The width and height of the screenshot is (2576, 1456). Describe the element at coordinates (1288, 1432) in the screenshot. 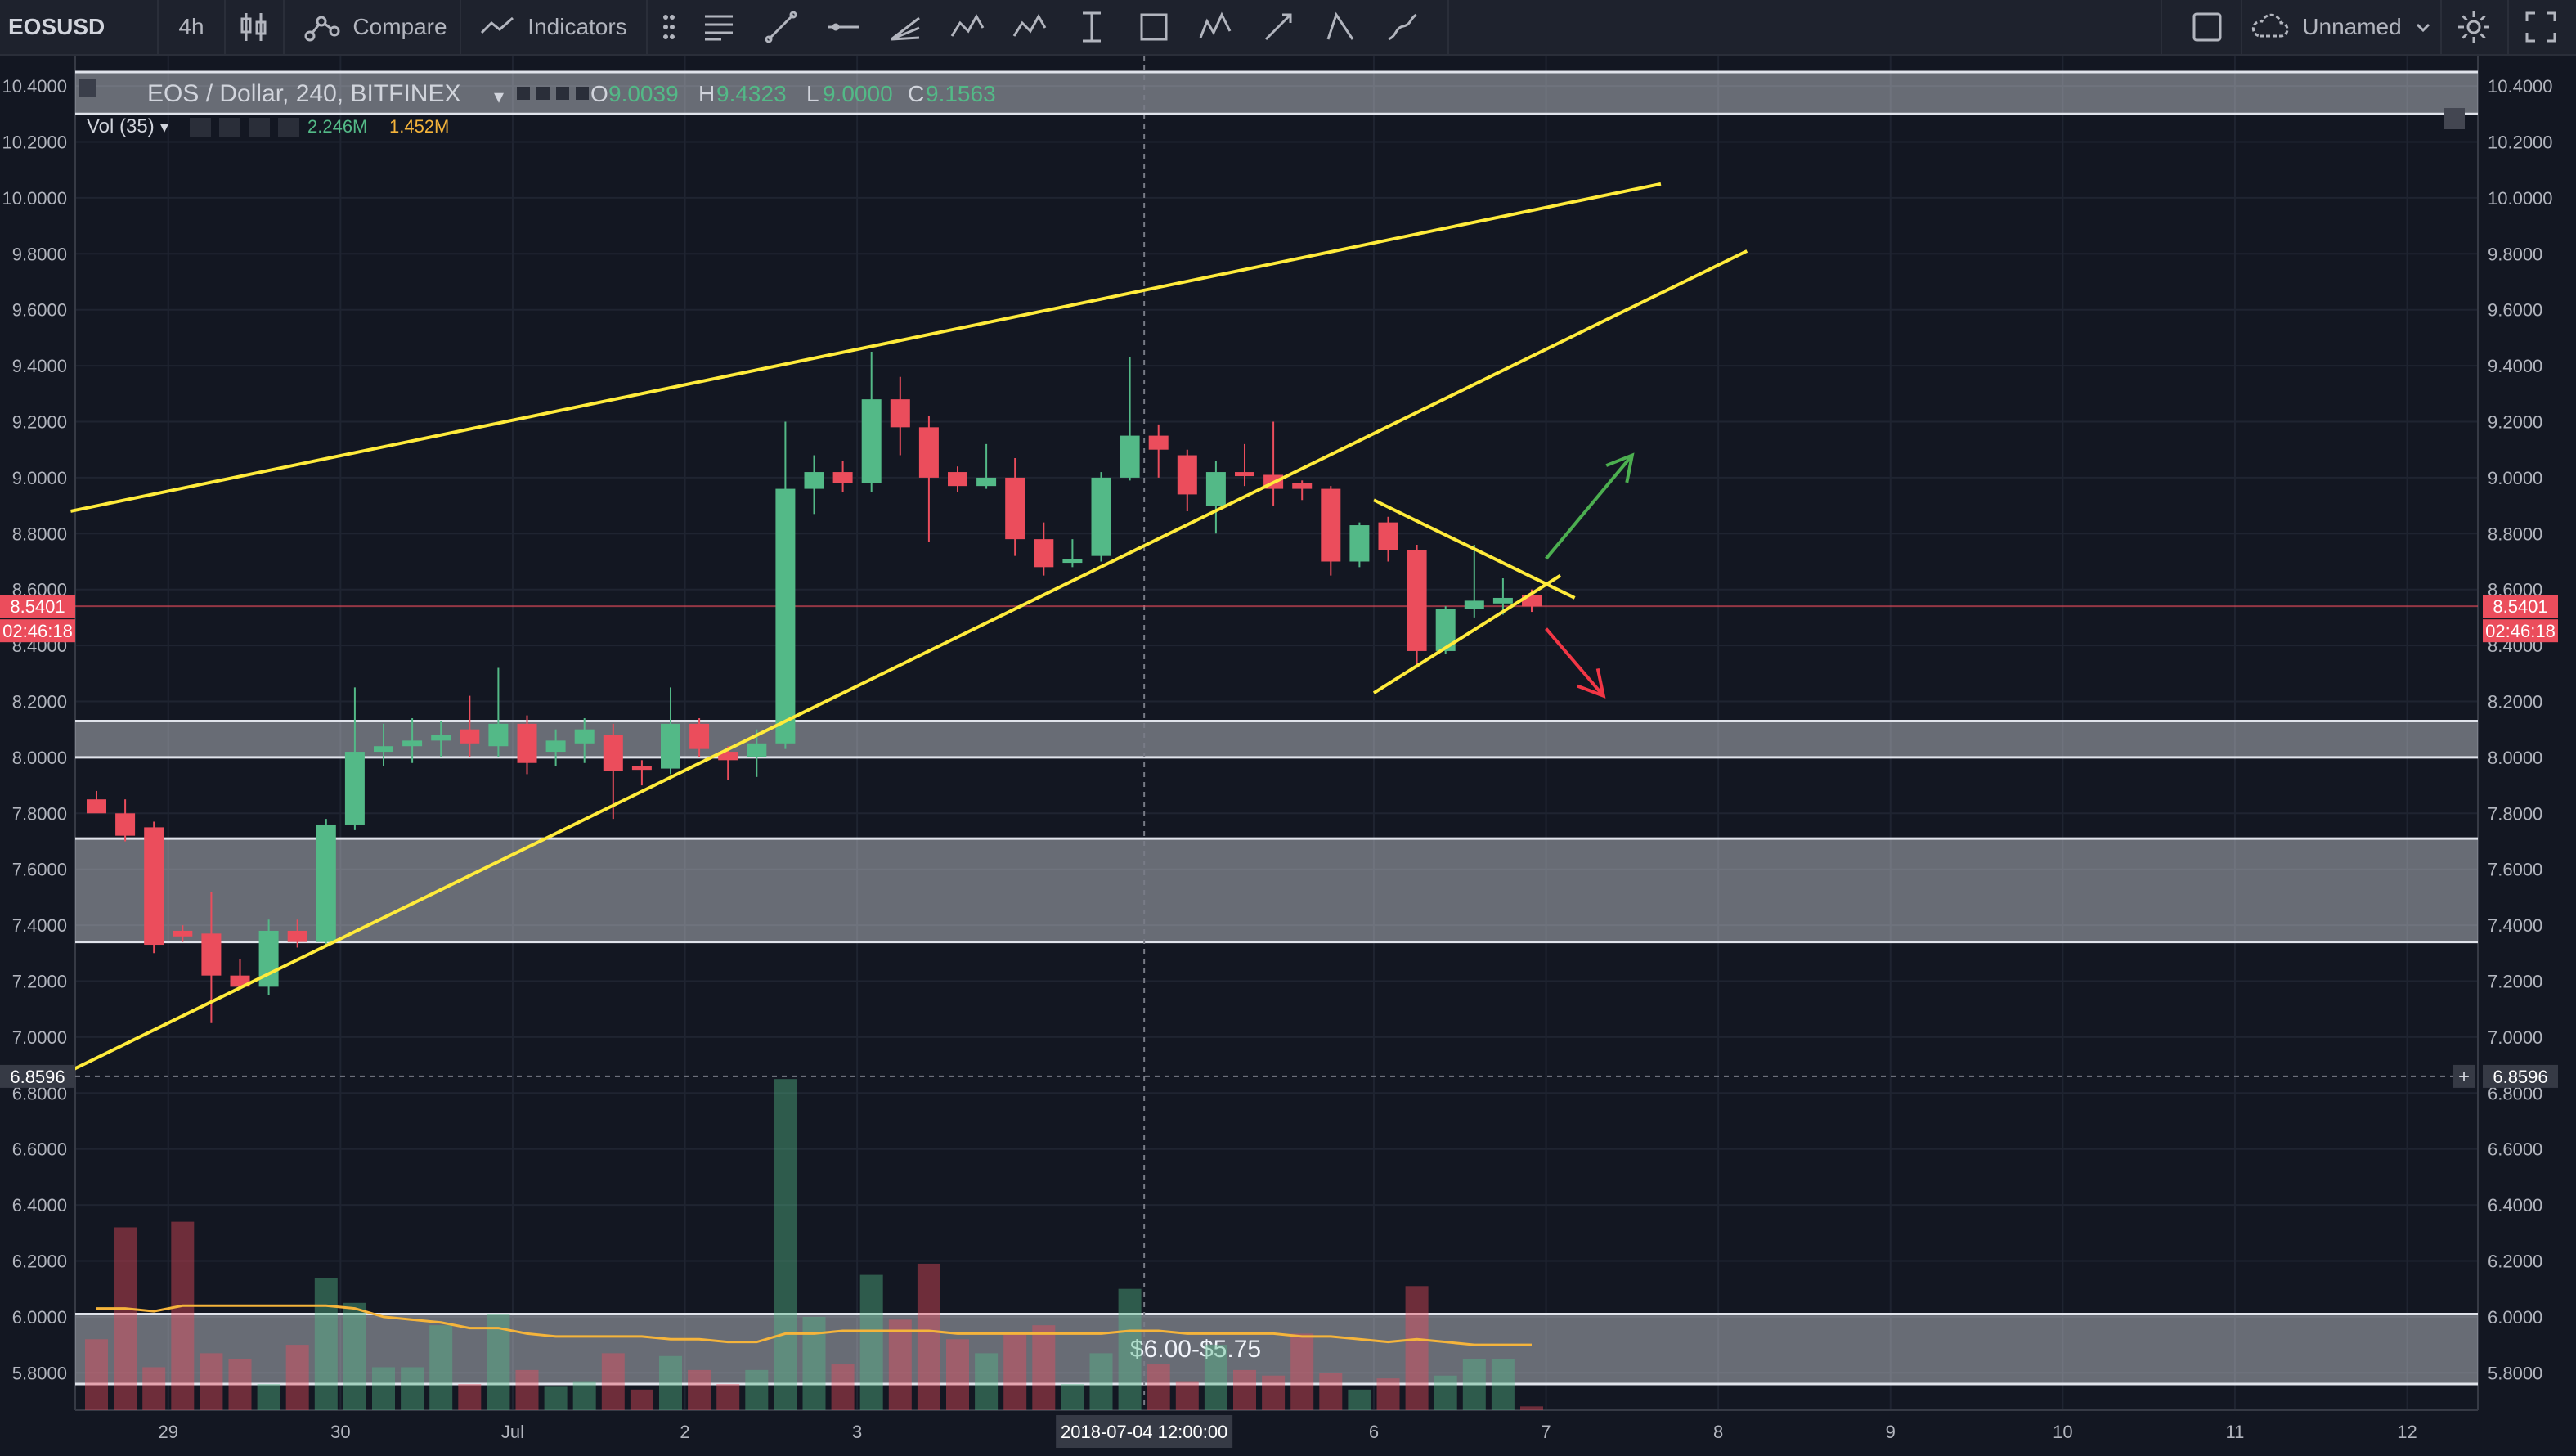

I see `time-axis: 29 30 Jul 2 3 6 7 8 9 10 11 12 2018-07-04 12:00:00` at that location.